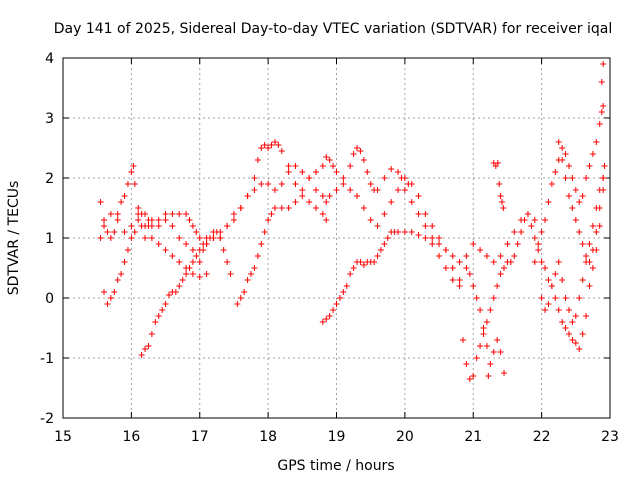  What do you see at coordinates (200, 437) in the screenshot?
I see `x-tick-label: 17` at bounding box center [200, 437].